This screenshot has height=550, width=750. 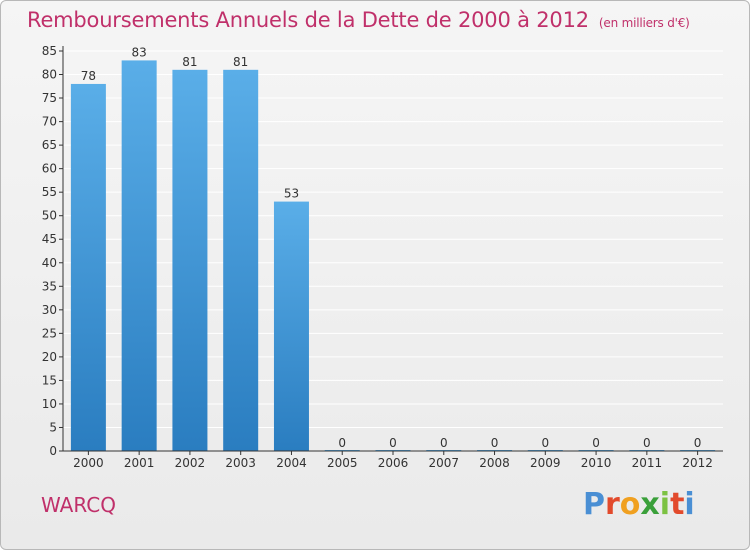 I want to click on y-tick-label: 25, so click(x=49, y=333).